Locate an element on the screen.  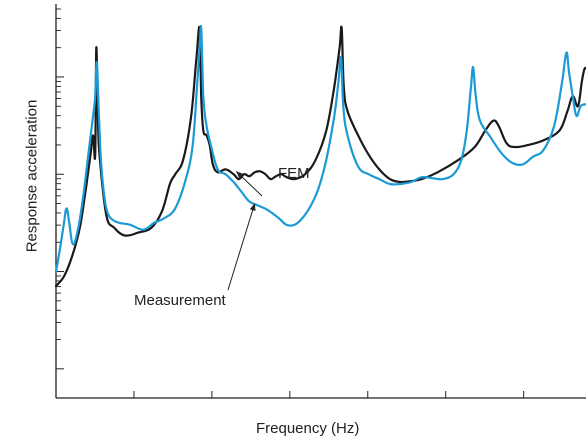
fem-arrowhead is located at coordinates (240, 175).